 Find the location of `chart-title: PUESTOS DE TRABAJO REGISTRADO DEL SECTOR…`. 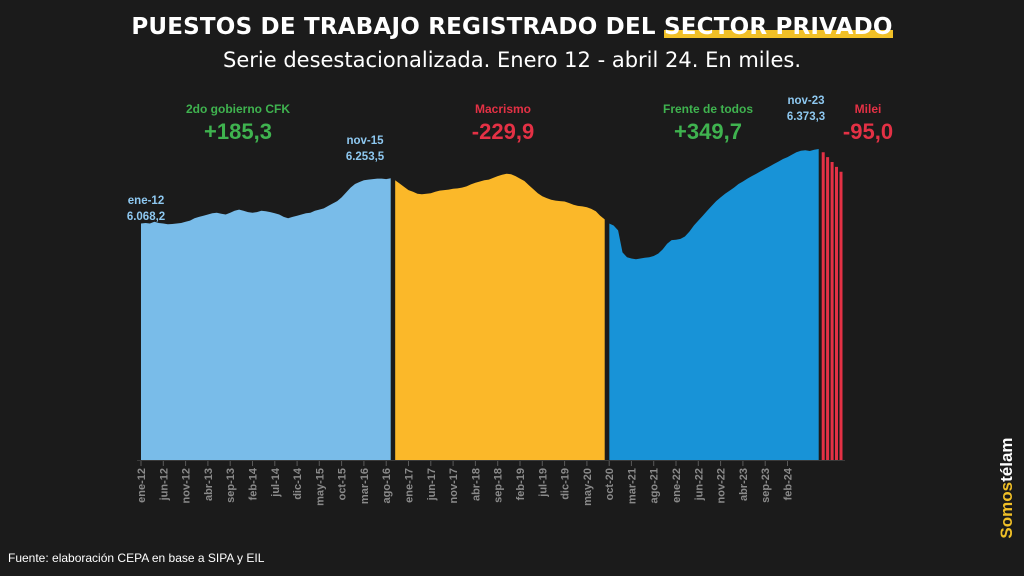

chart-title: PUESTOS DE TRABAJO REGISTRADO DEL SECTOR… is located at coordinates (512, 27).